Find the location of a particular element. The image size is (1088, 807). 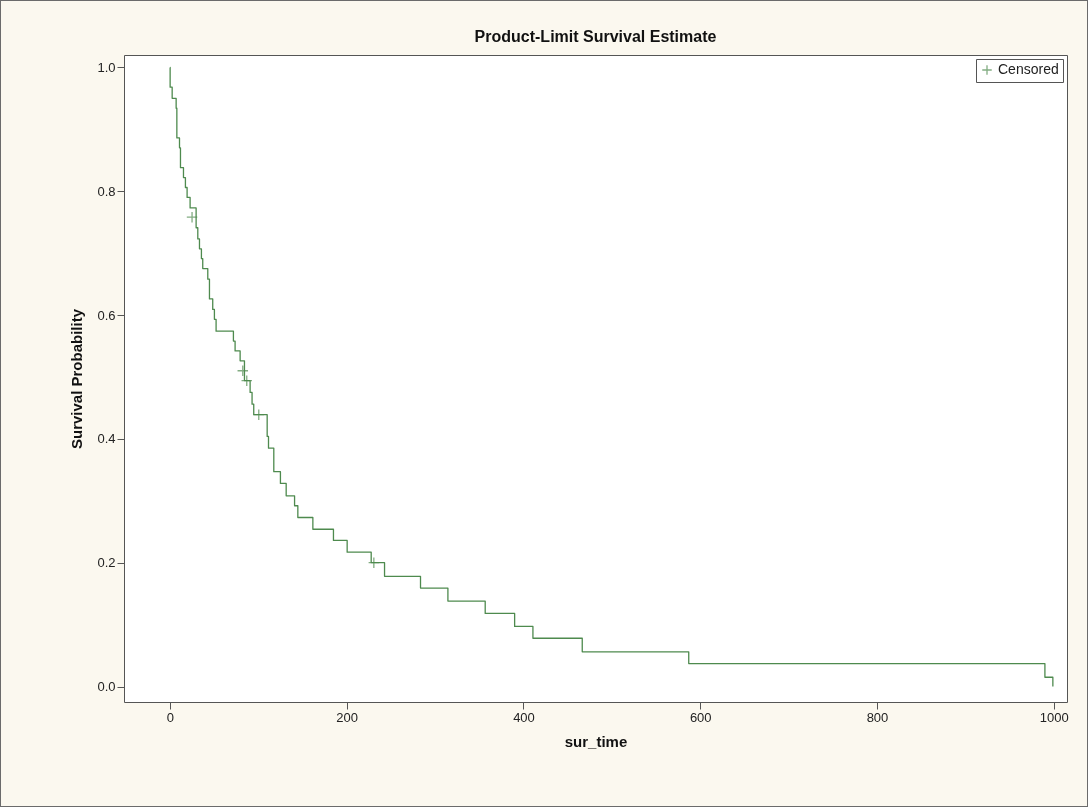

y-tick-label: 0.2 is located at coordinates (106, 563).